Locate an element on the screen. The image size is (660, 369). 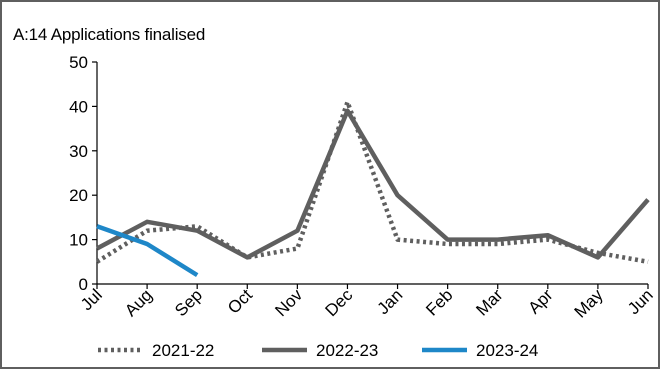
x-tick-label: Oct is located at coordinates (240, 301).